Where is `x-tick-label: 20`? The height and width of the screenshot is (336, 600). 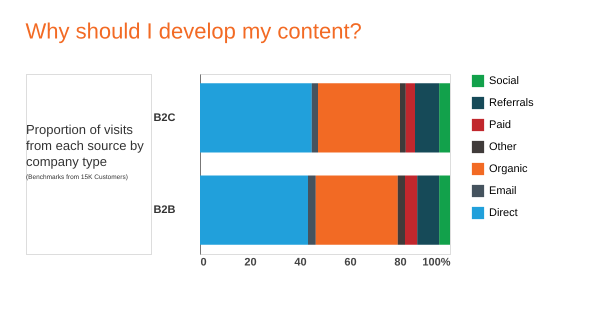
x-tick-label: 20 is located at coordinates (250, 262).